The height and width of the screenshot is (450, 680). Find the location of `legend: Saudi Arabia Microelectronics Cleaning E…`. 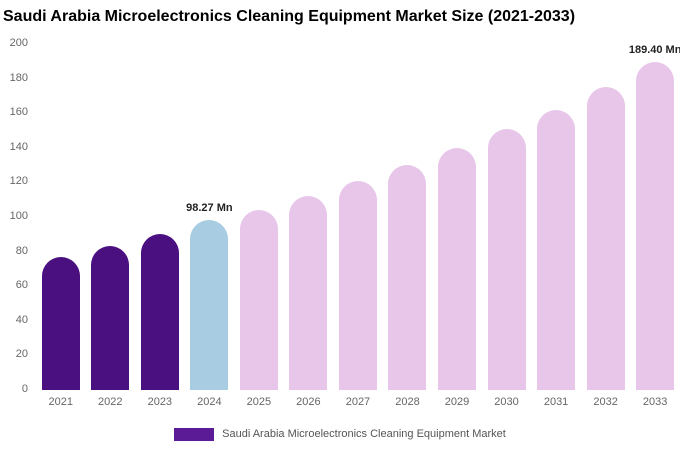

legend: Saudi Arabia Microelectronics Cleaning E… is located at coordinates (340, 434).